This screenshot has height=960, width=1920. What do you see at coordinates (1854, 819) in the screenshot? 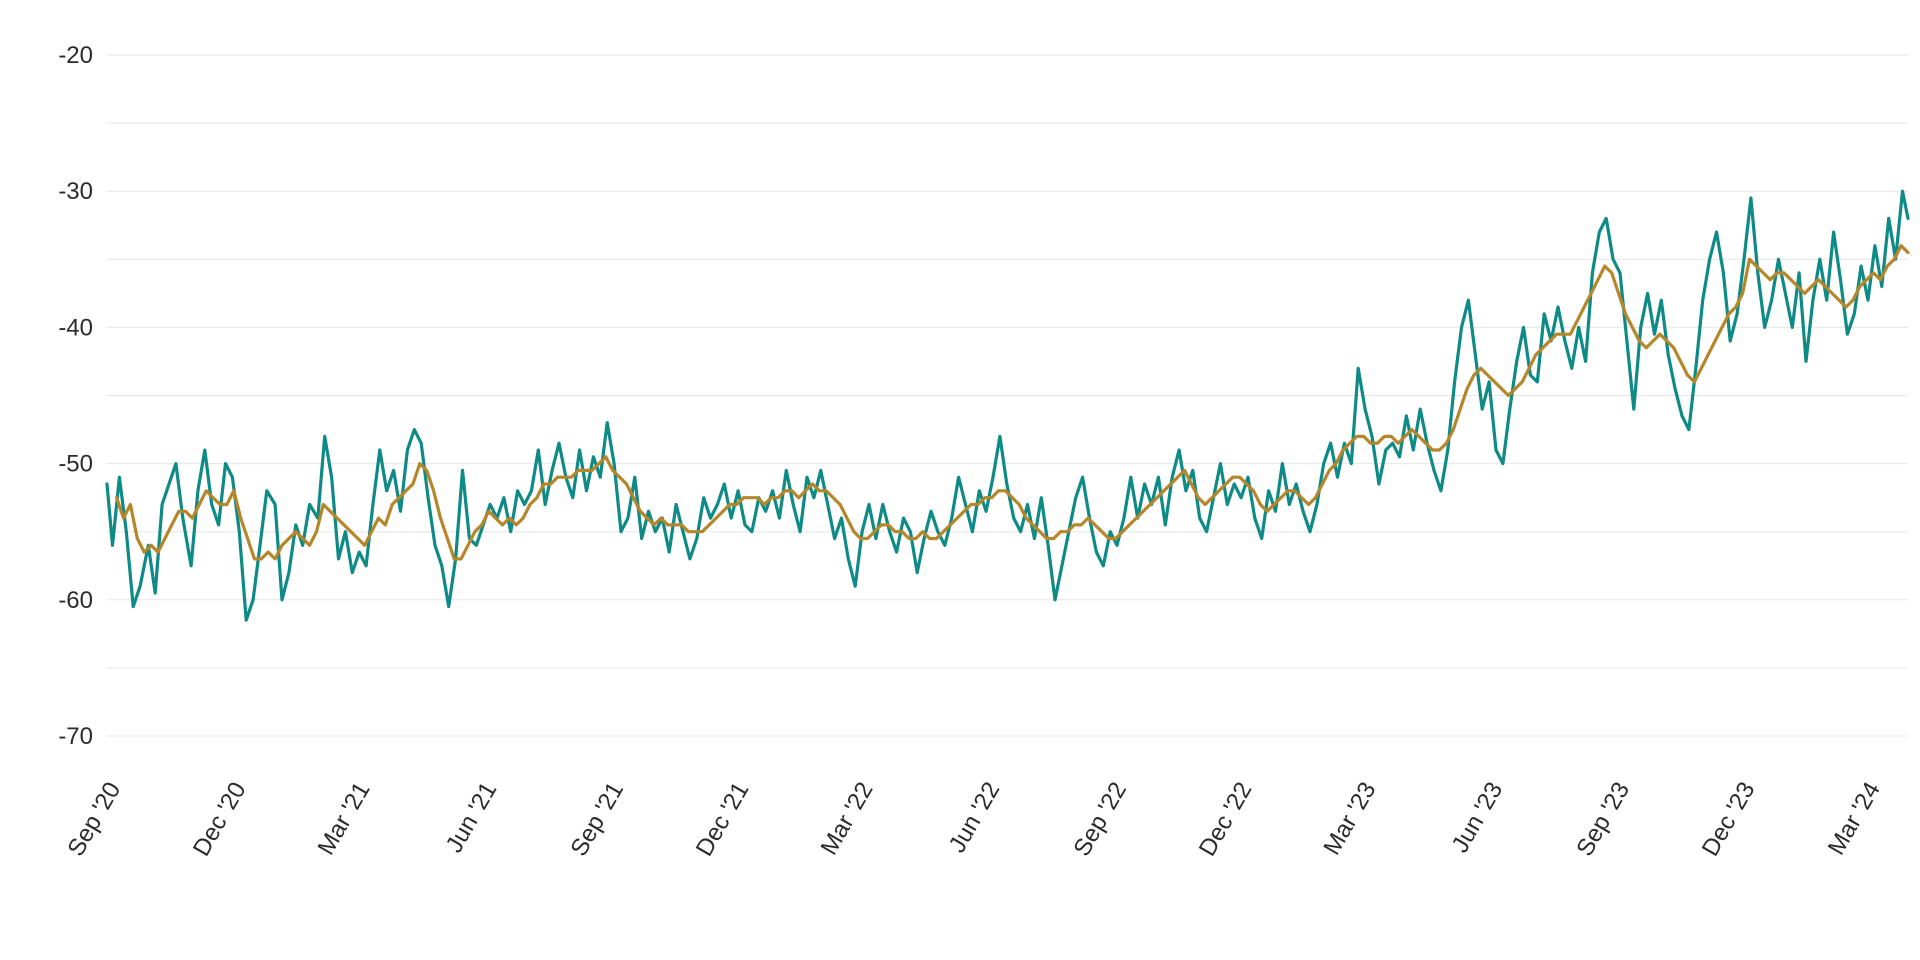
I see `x-tick-label: Mar '24` at bounding box center [1854, 819].